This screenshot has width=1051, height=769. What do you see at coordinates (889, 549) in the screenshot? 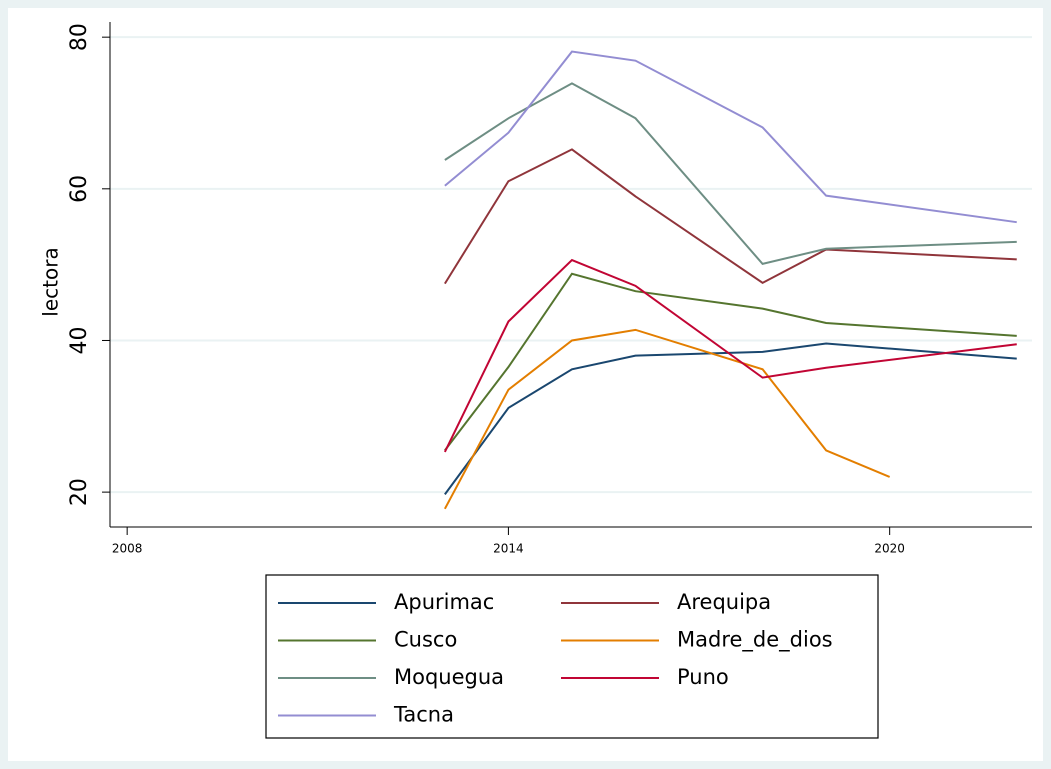
I see `x-tick-label: 2020` at bounding box center [889, 549].